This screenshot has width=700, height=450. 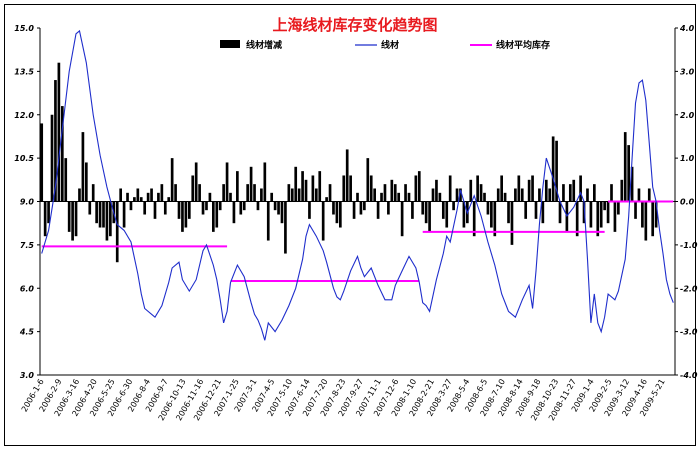 What do you see at coordinates (687, 115) in the screenshot?
I see `right-tick-label: 2.0` at bounding box center [687, 115].